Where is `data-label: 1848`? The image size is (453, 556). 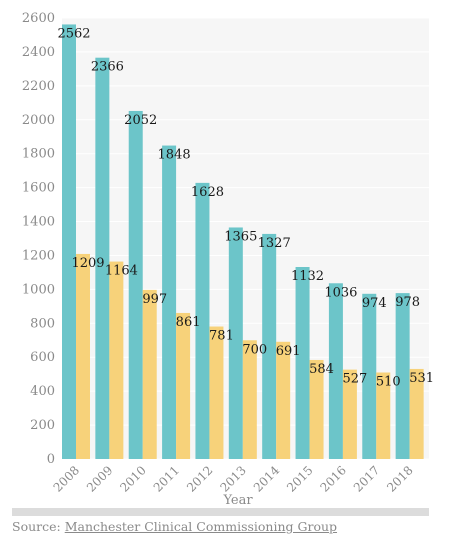 data-label: 1848 is located at coordinates (174, 155).